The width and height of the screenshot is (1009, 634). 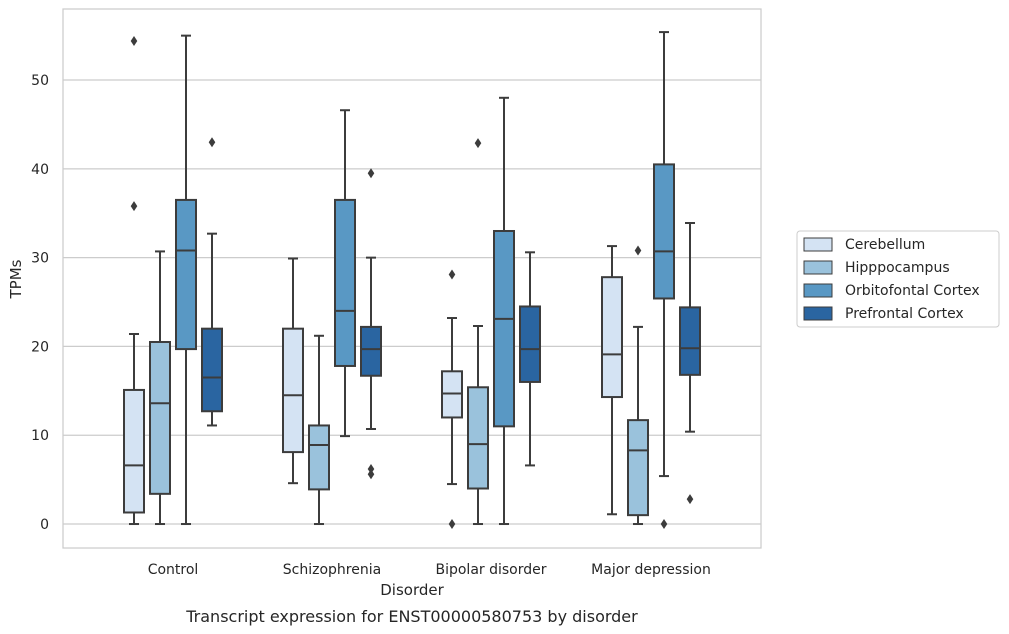 What do you see at coordinates (490, 570) in the screenshot?
I see `x-tick-label: Bipolar disorder` at bounding box center [490, 570].